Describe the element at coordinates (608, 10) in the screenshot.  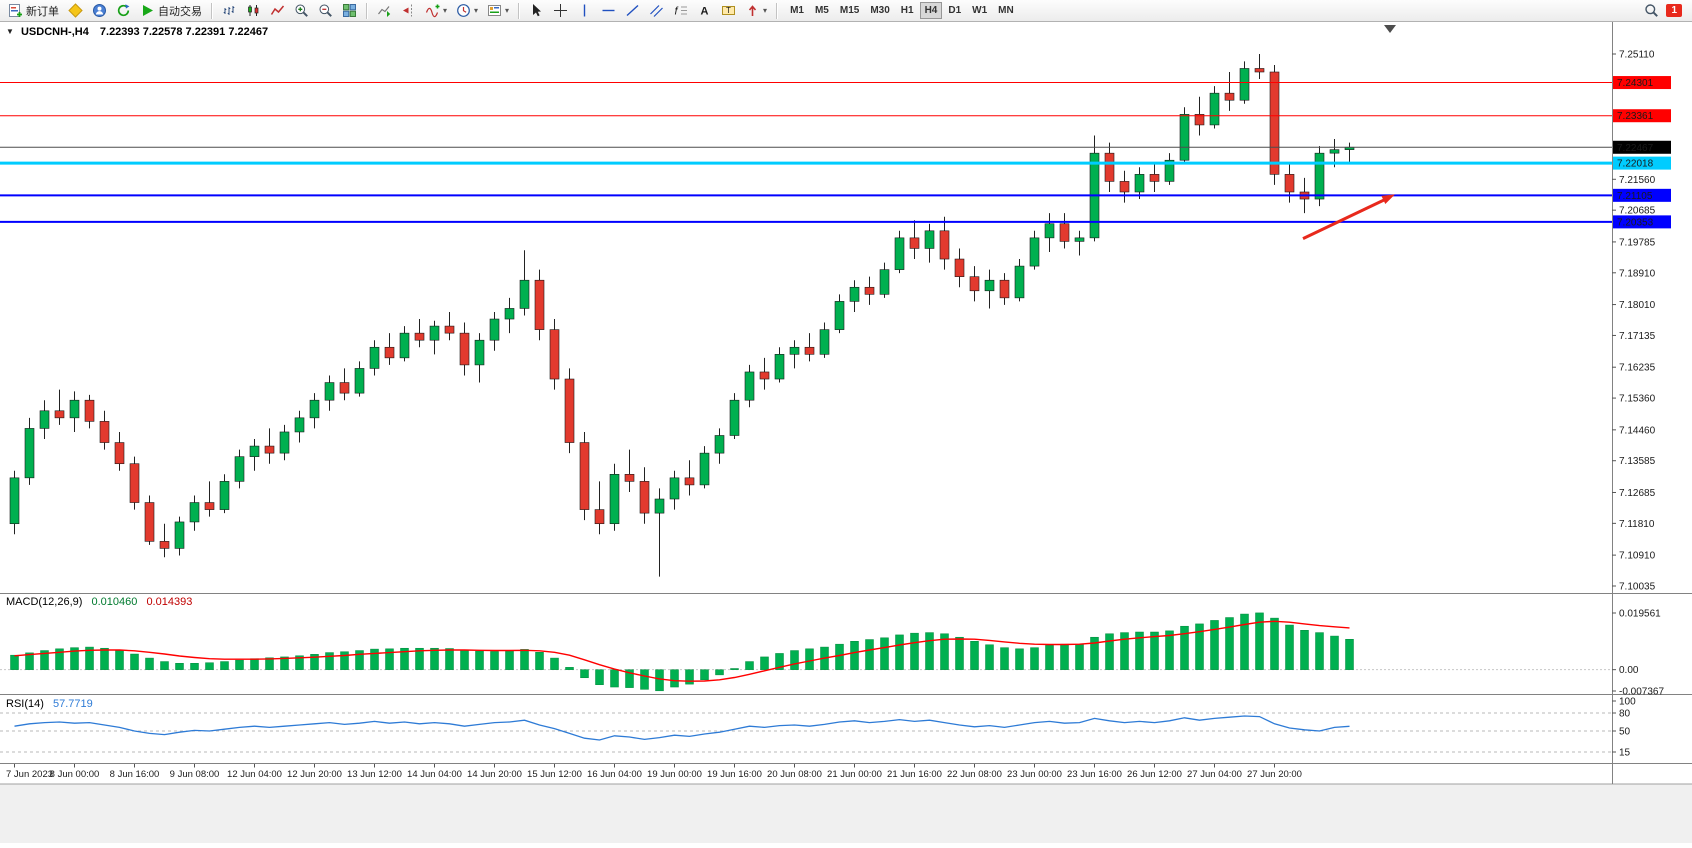
I see `horizontal-line-button` at that location.